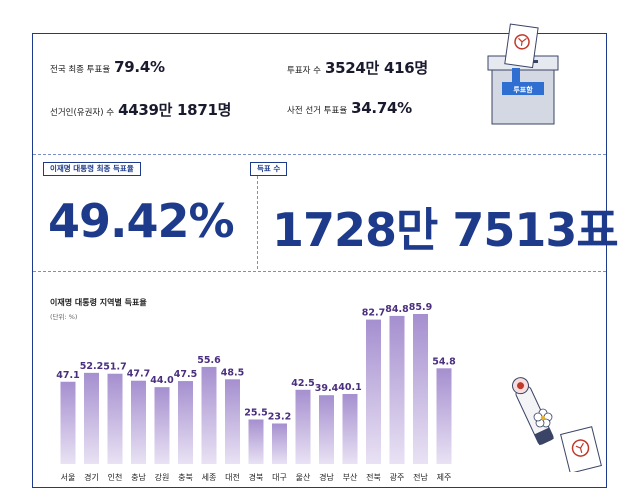  I want to click on category-label: 세종, so click(209, 477).